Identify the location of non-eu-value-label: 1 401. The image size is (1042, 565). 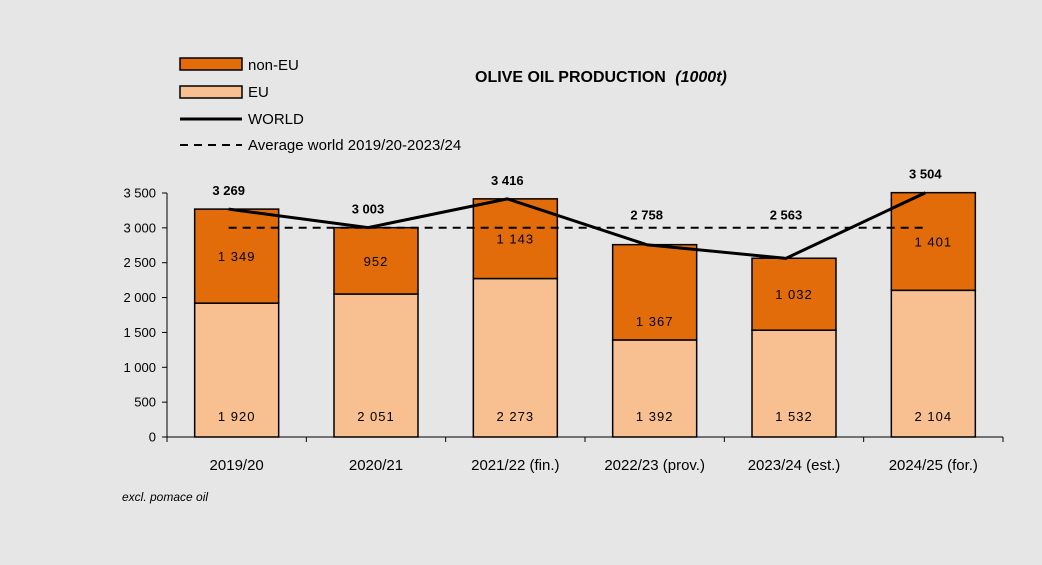
(934, 241).